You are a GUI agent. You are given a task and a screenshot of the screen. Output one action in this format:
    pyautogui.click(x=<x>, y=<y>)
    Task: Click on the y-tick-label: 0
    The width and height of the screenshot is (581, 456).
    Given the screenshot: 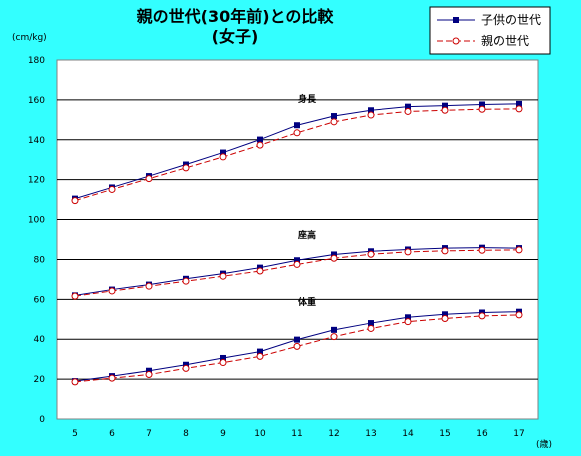 What is the action you would take?
    pyautogui.click(x=42, y=420)
    